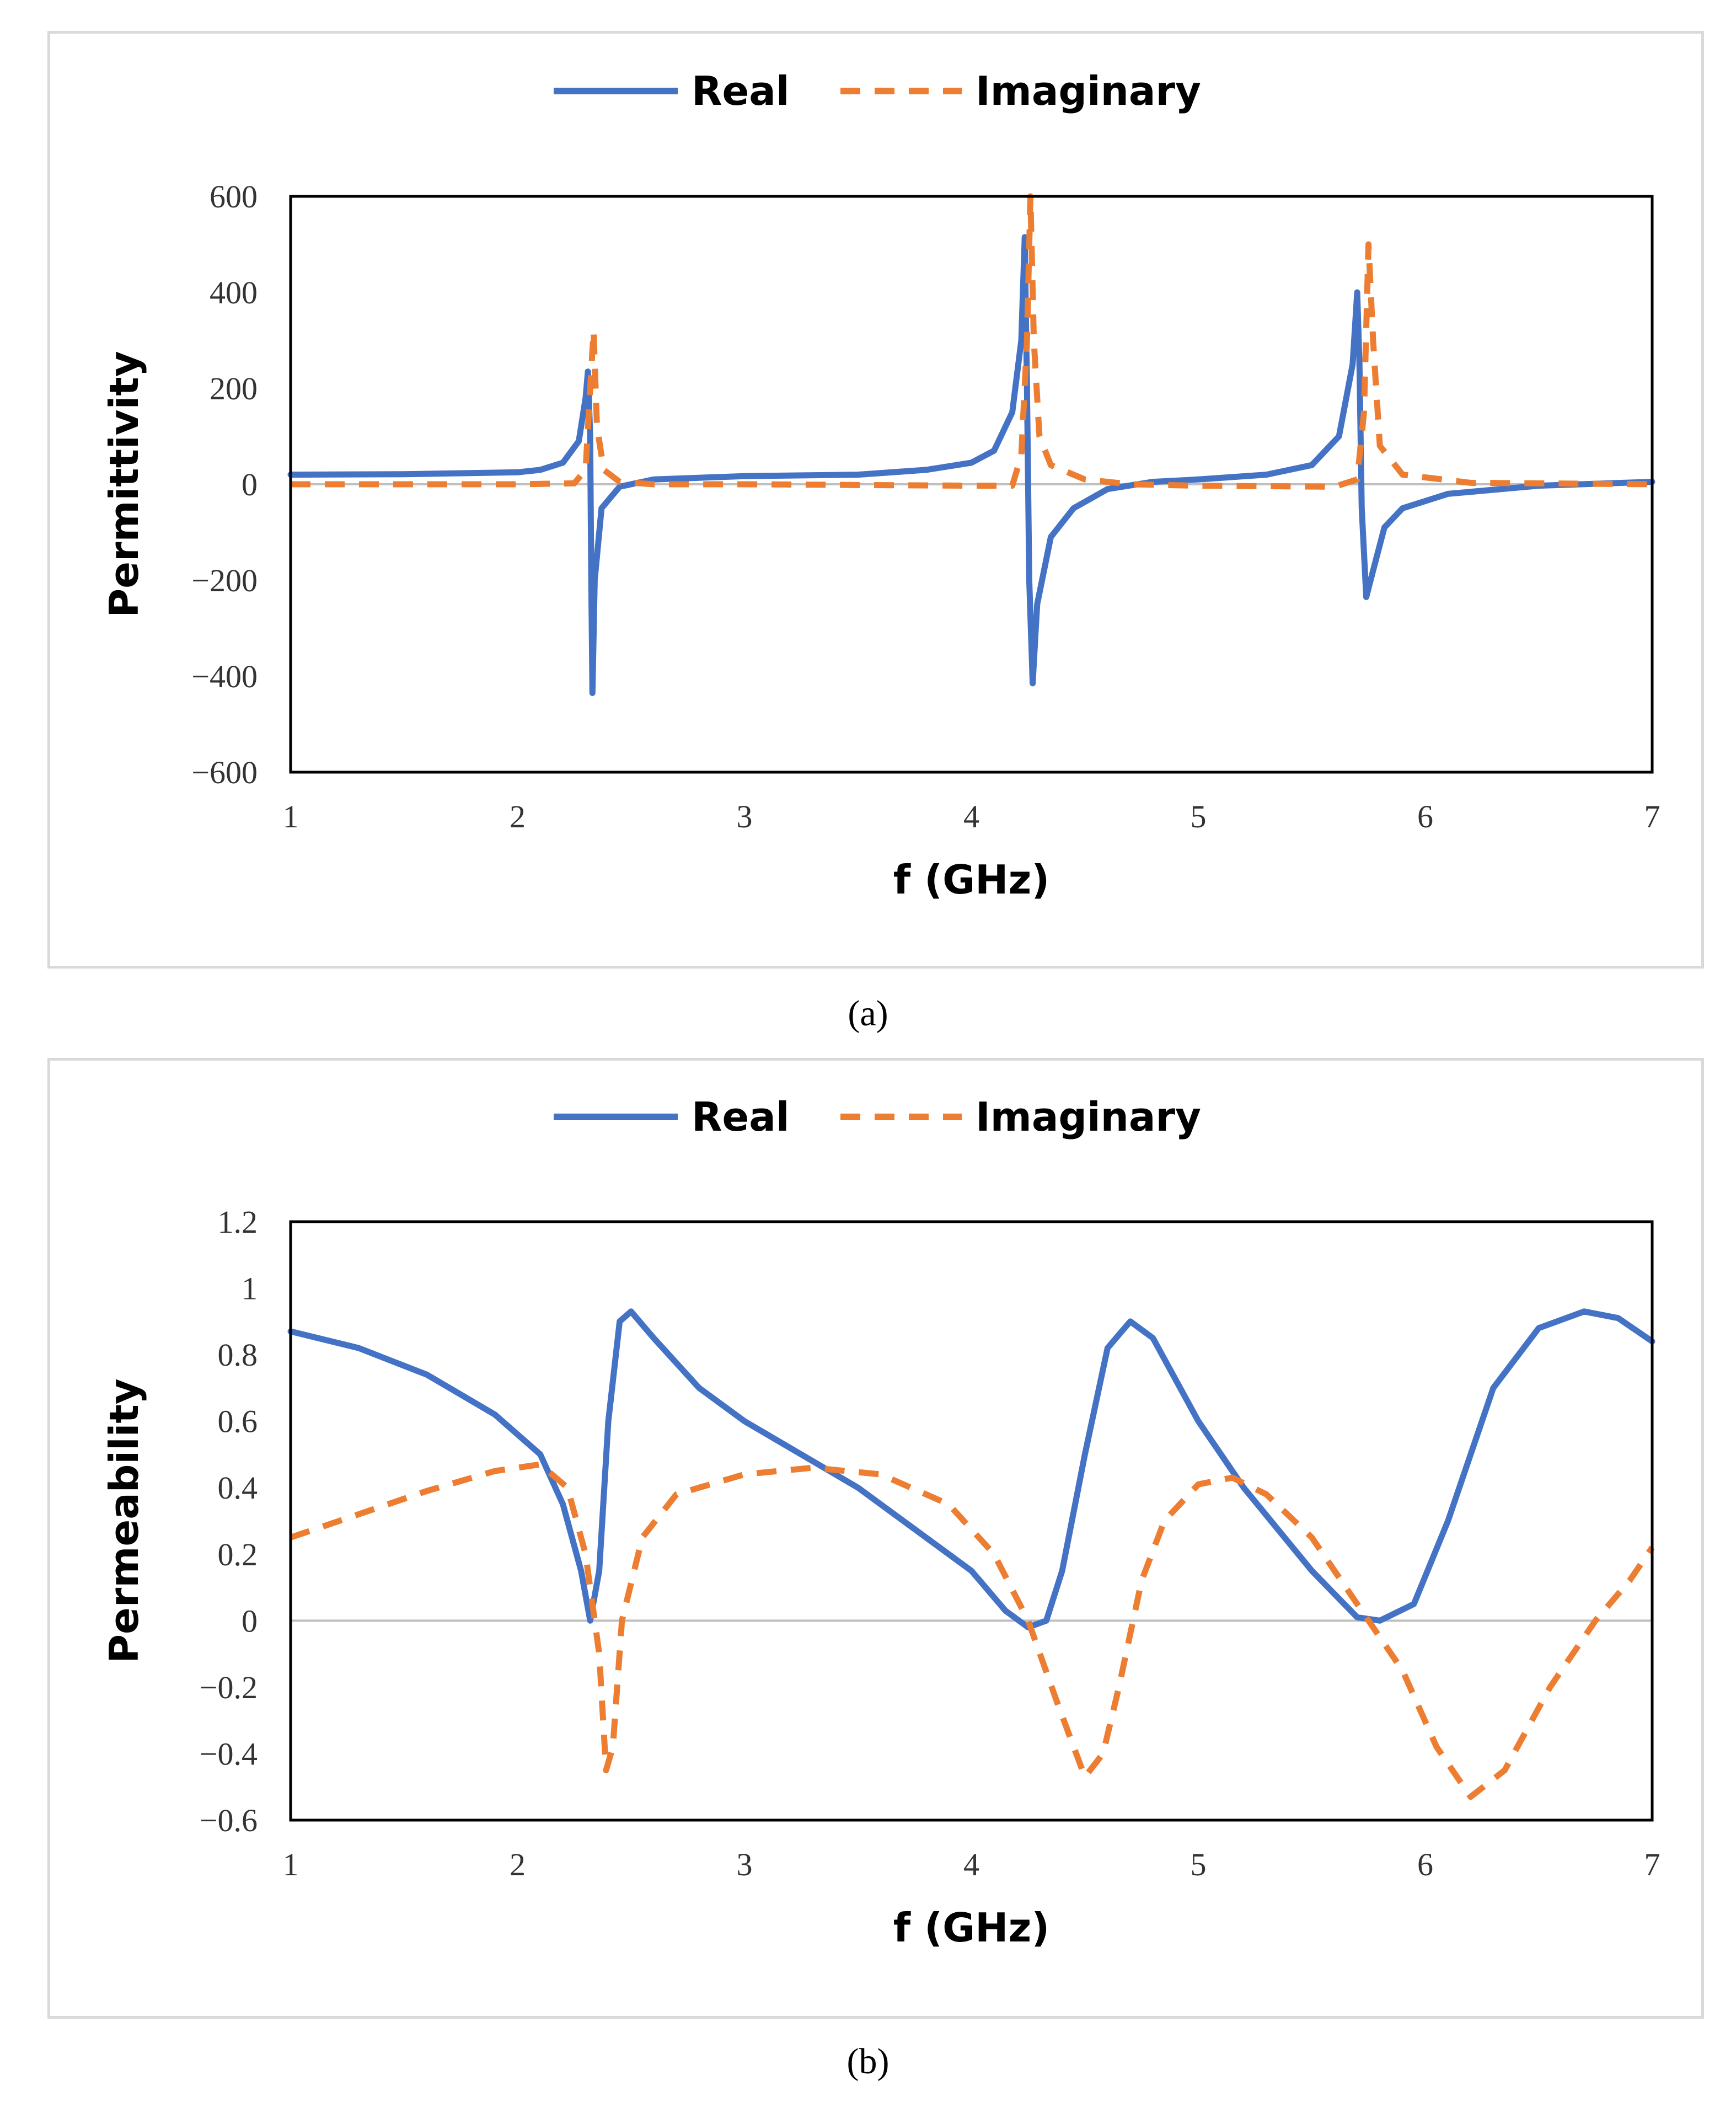  I want to click on y-tick-label: −400, so click(224, 676).